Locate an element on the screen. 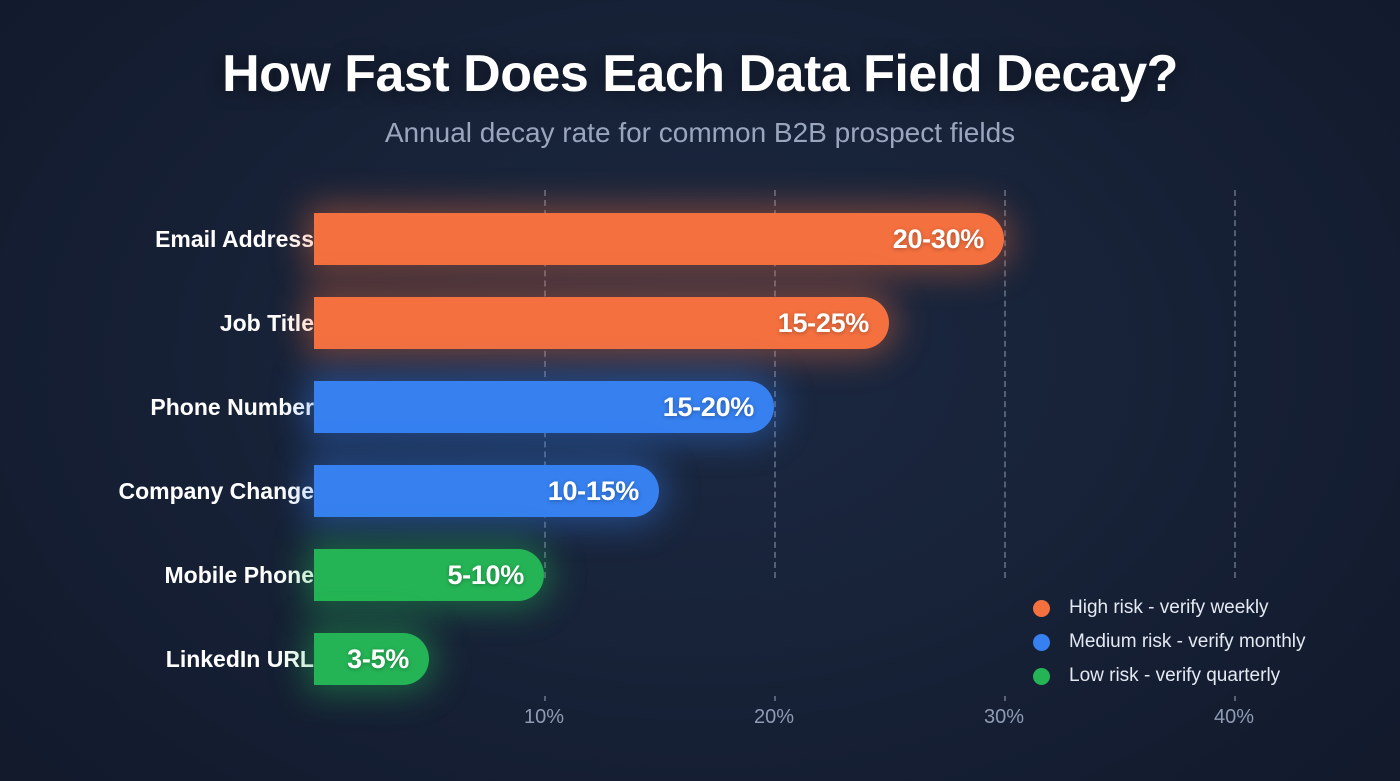 This screenshot has width=1400, height=781. bar-row: Job Title 15-25% is located at coordinates (700, 323).